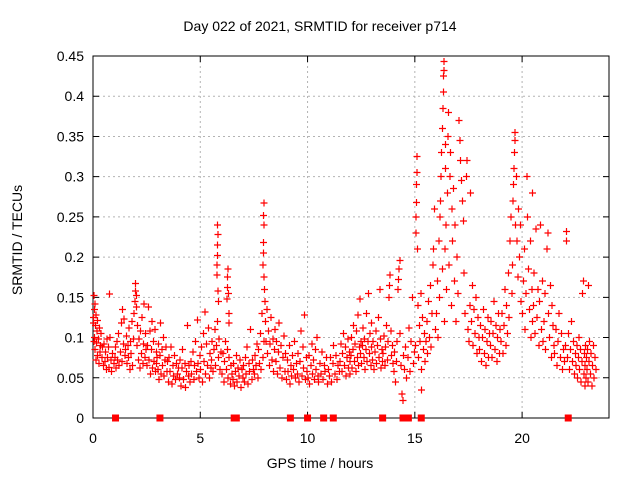 The image size is (640, 480). What do you see at coordinates (75, 96) in the screenshot?
I see `y-tick-label: 0.4` at bounding box center [75, 96].